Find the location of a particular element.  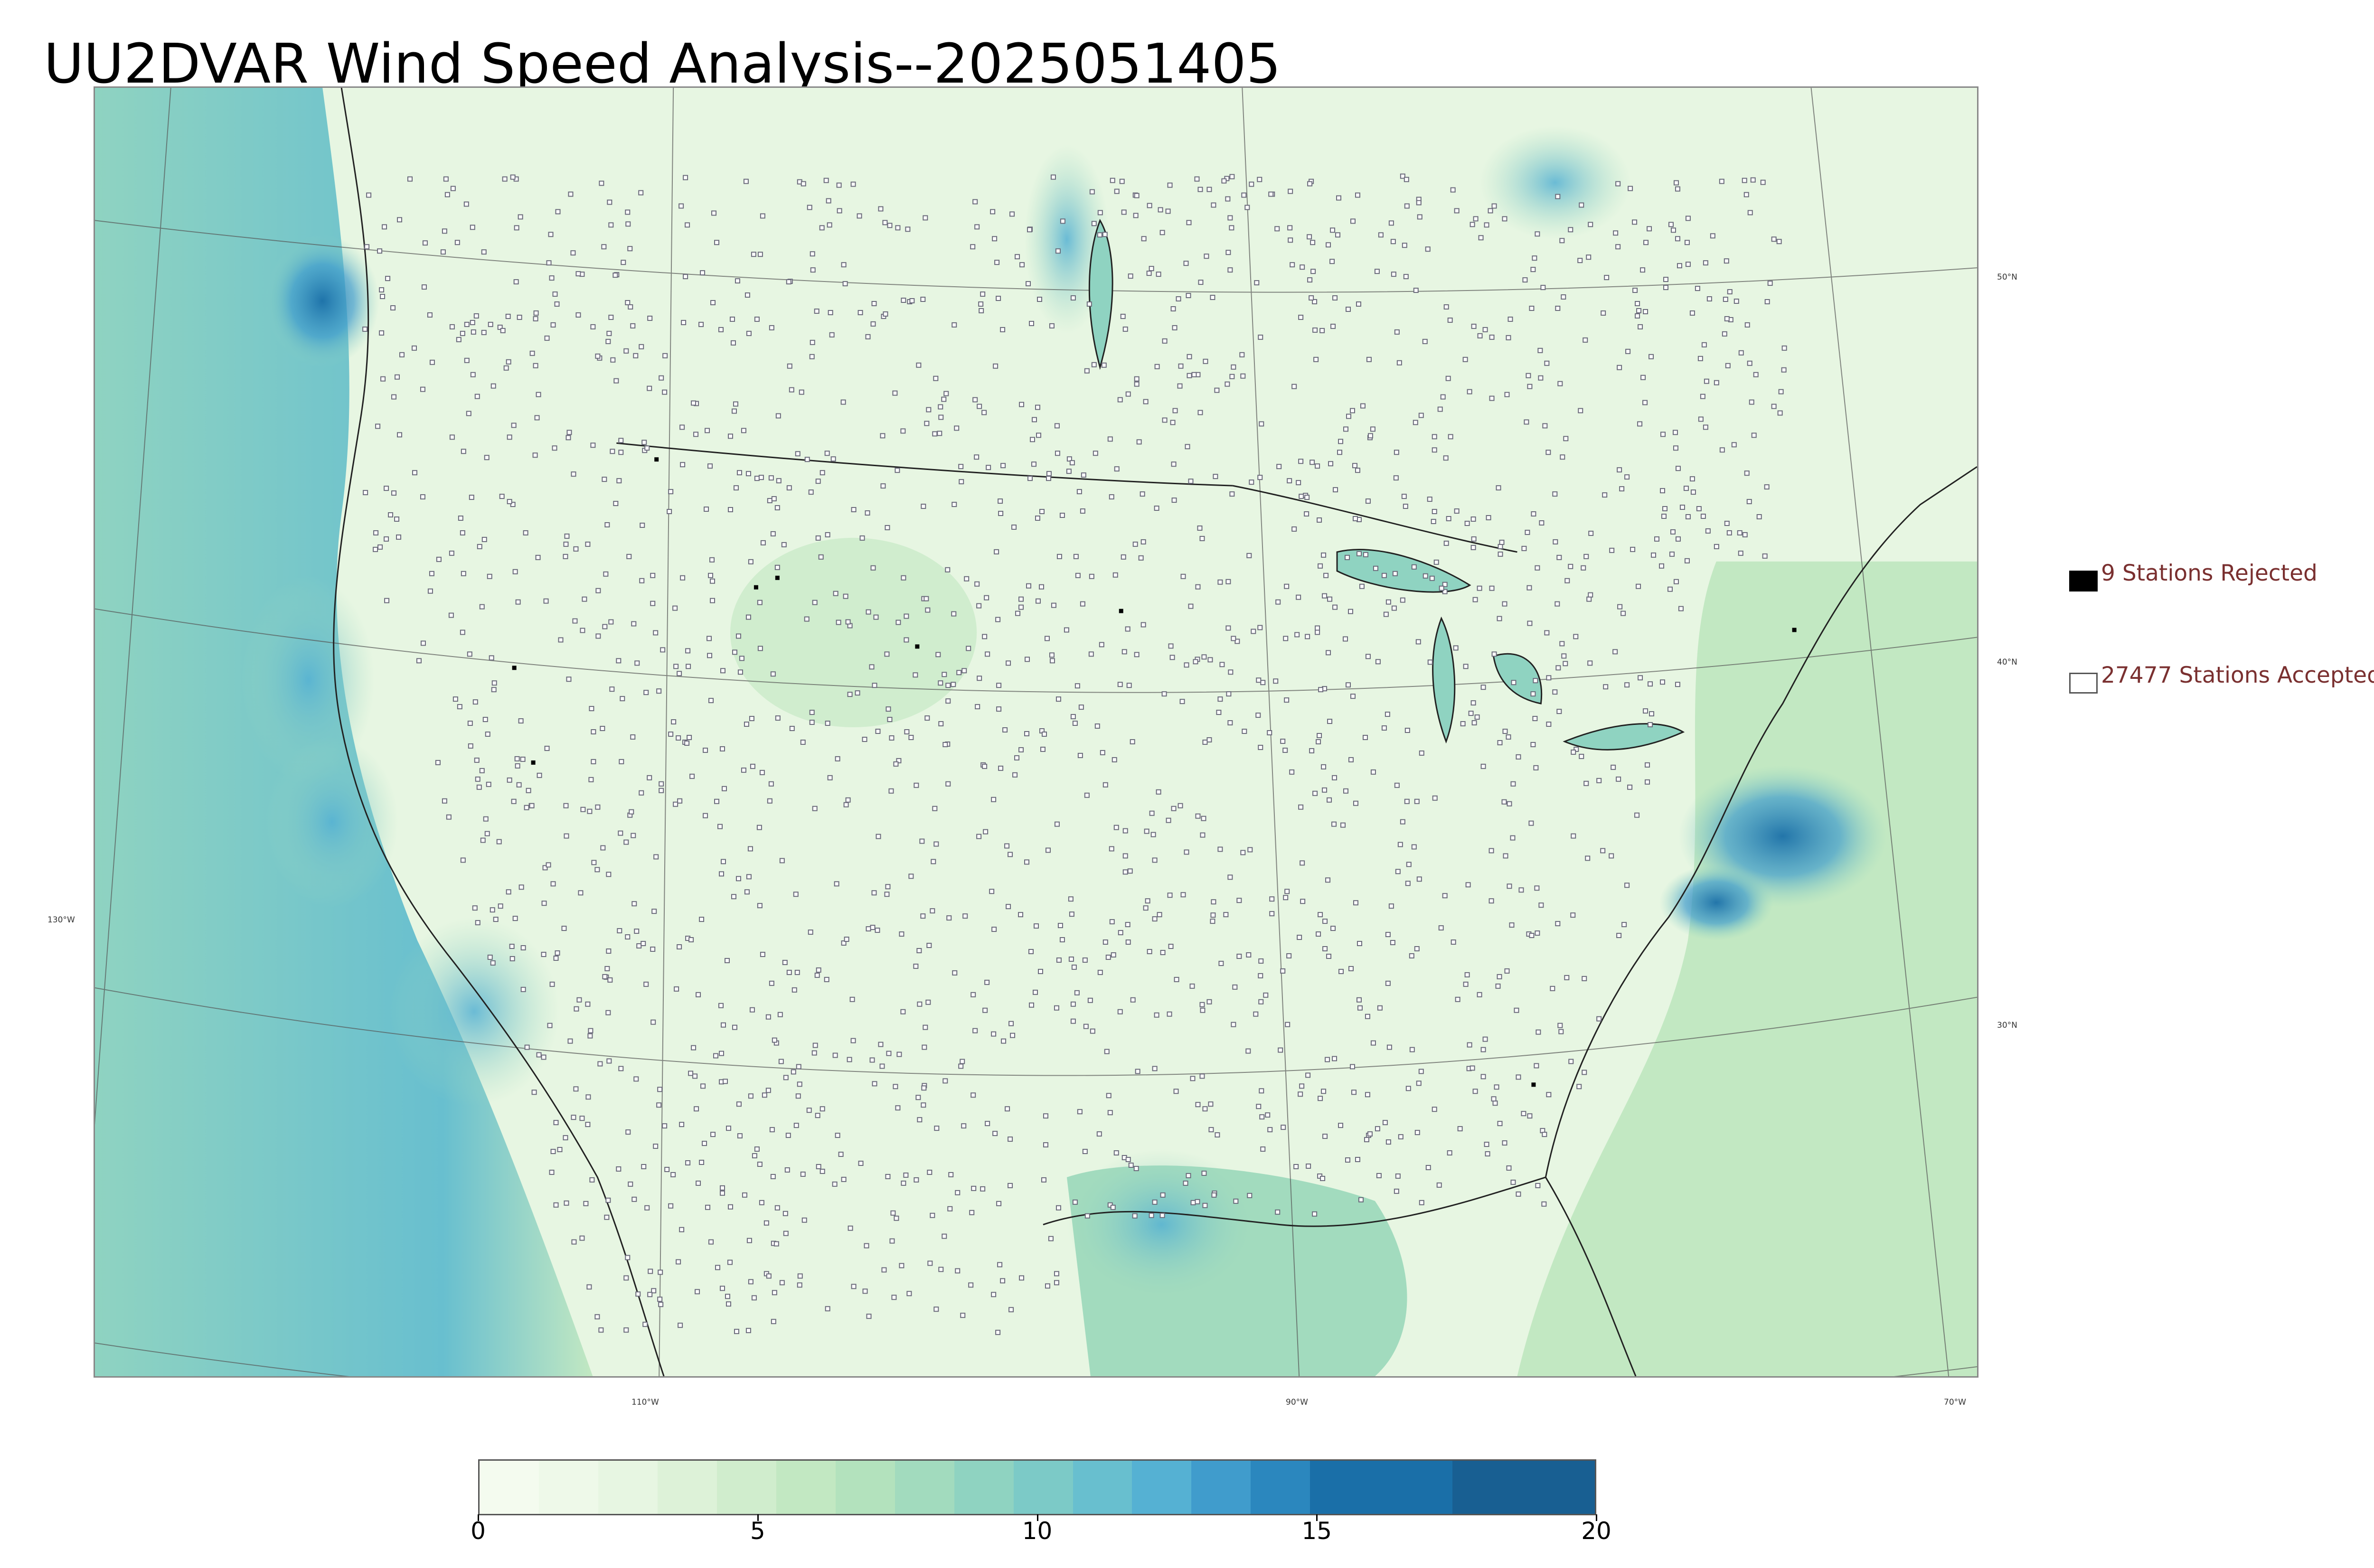

colorbar-tick-label: 5 is located at coordinates (757, 1531).